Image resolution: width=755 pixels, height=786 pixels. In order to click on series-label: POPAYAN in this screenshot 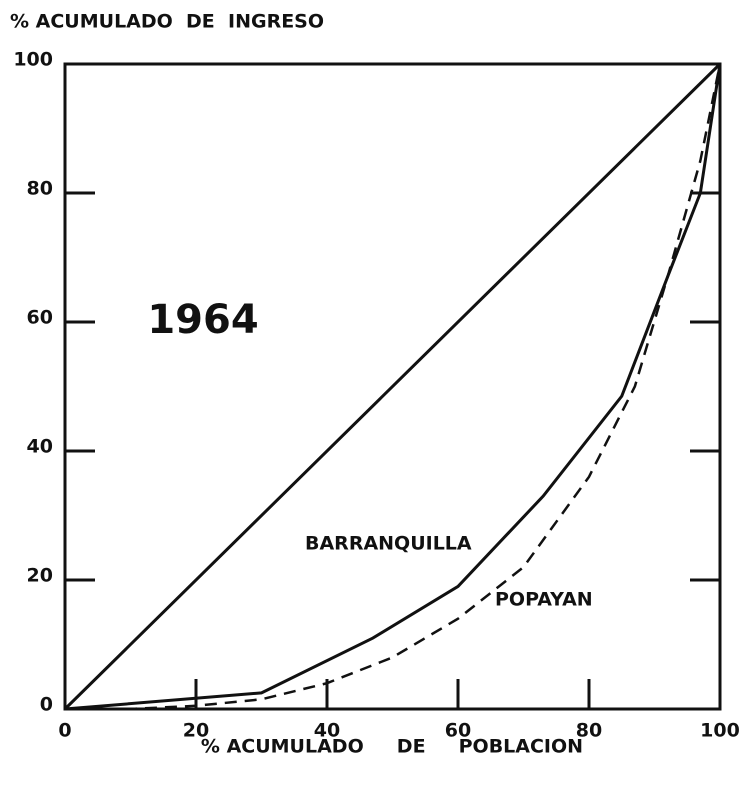, I will do `click(544, 600)`.